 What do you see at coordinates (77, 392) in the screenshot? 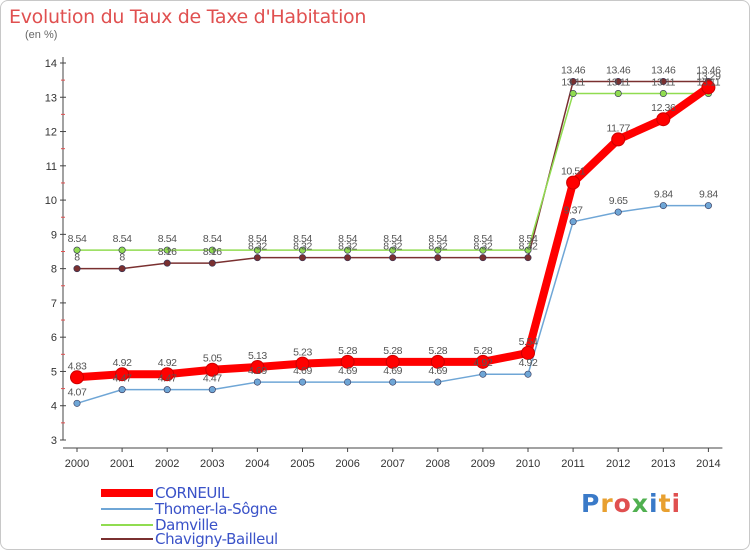
I see `data-label: 4.07` at bounding box center [77, 392].